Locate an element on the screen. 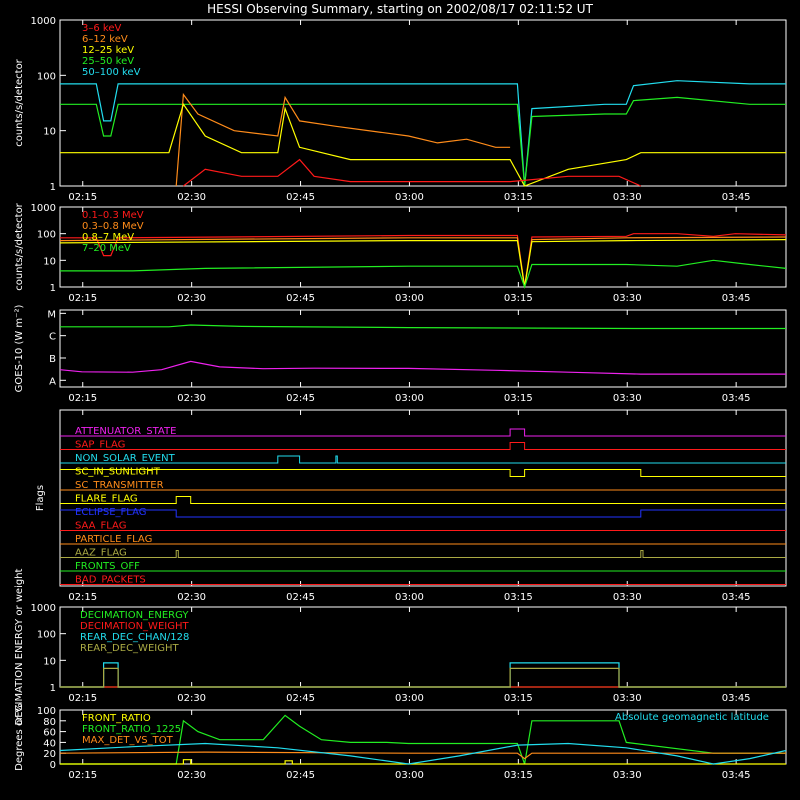  y-tick-label: 60 is located at coordinates (49, 733).